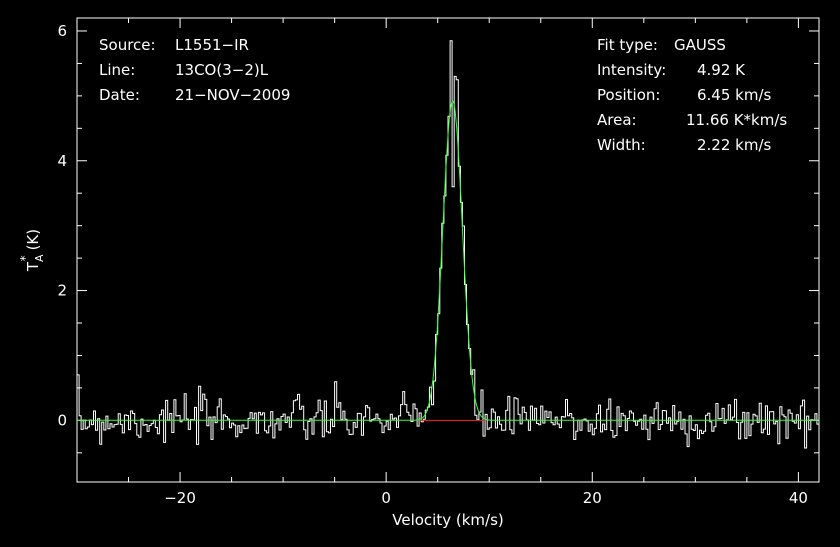  Describe the element at coordinates (592, 498) in the screenshot. I see `x-tick-label: 20` at that location.